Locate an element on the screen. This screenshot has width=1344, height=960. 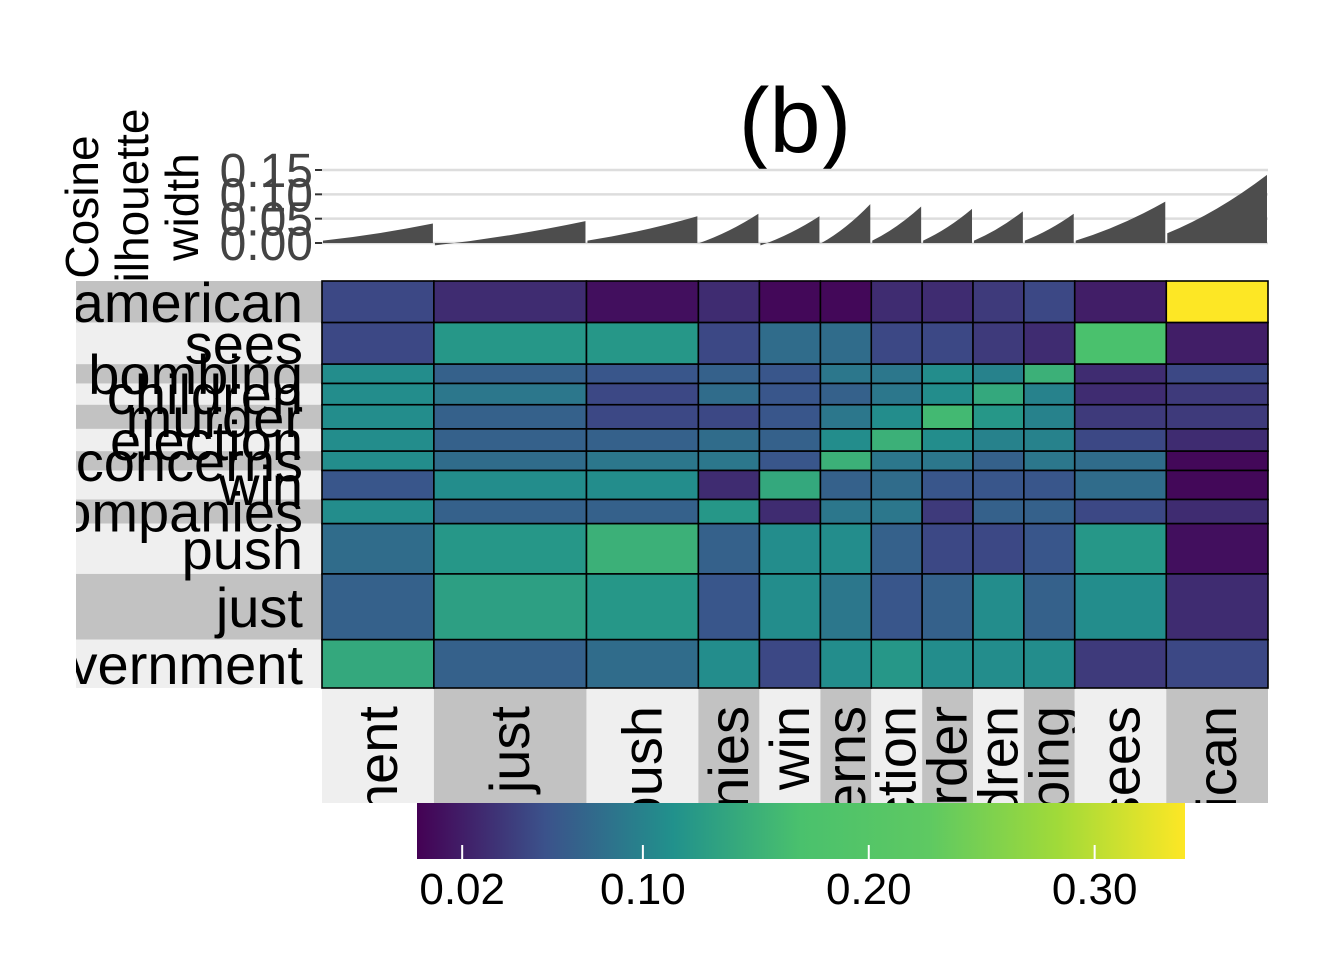
column-label: just is located at coordinates (509, 751).